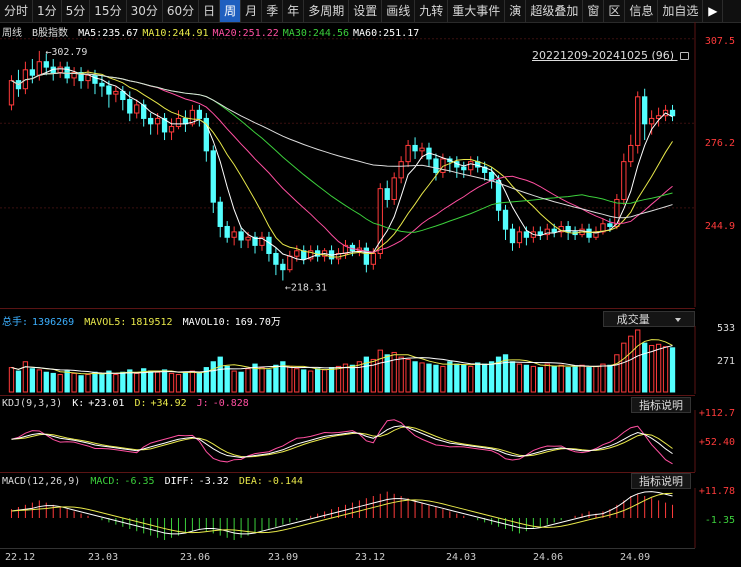 The image size is (741, 567). What do you see at coordinates (210, 11) in the screenshot?
I see `toolbar-item-6: 日` at bounding box center [210, 11].